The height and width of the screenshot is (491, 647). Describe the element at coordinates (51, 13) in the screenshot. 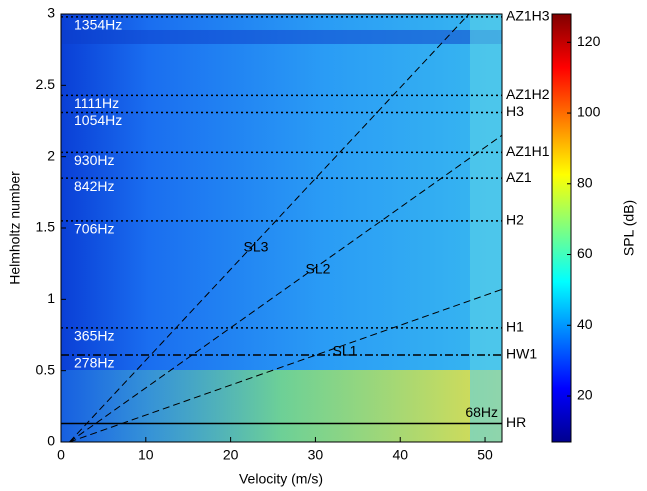

I see `y-tick-label: 3` at that location.